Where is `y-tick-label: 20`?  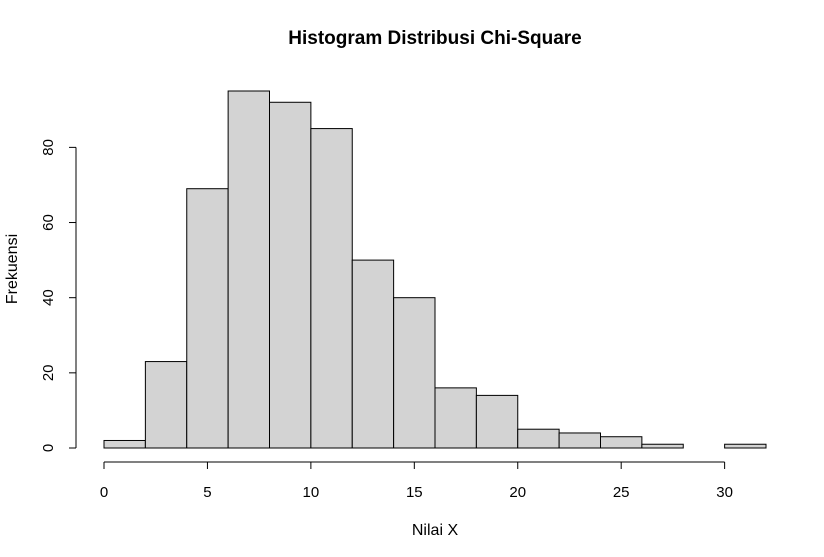
y-tick-label: 20 is located at coordinates (48, 372).